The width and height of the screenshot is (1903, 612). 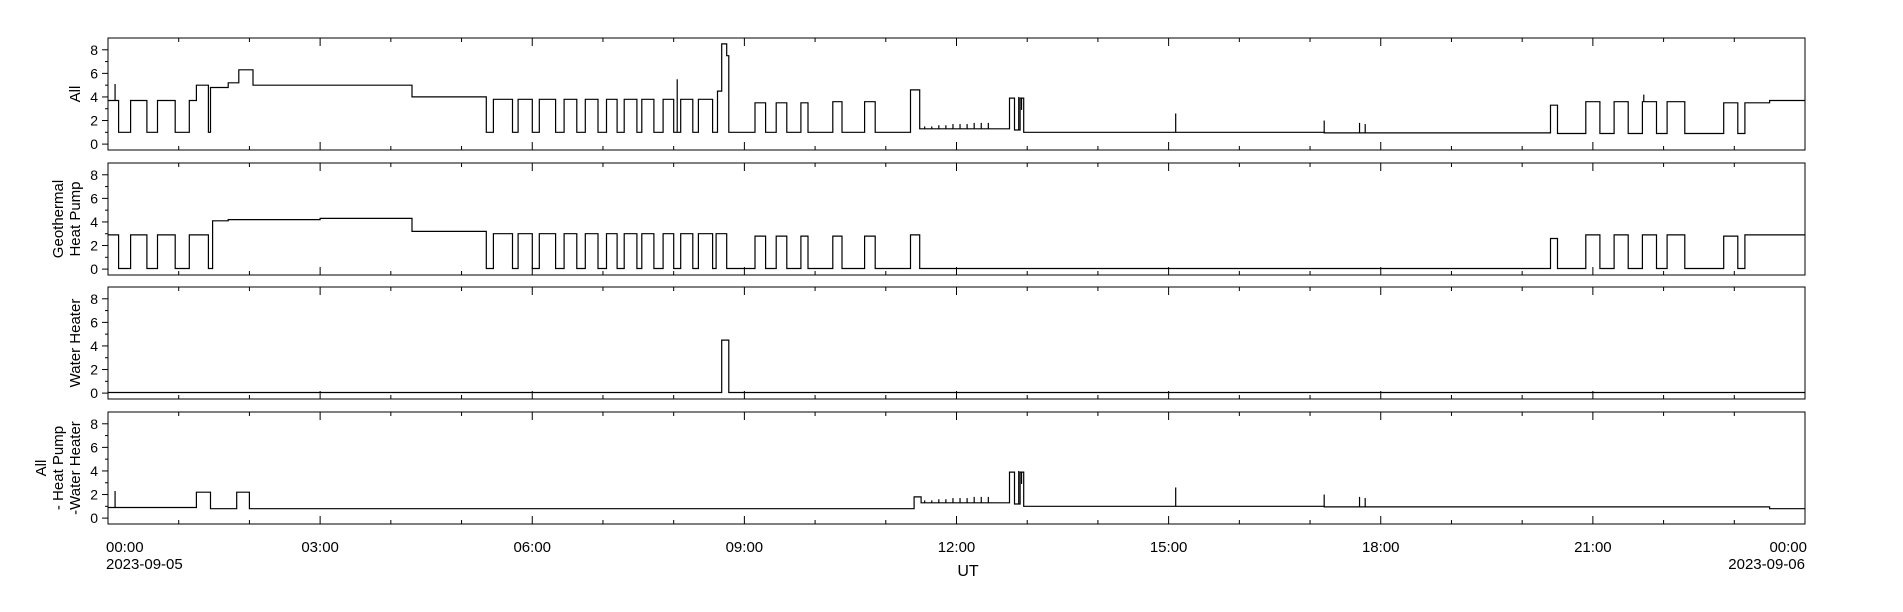 I want to click on y-axis-title: Geothermal, so click(x=58, y=219).